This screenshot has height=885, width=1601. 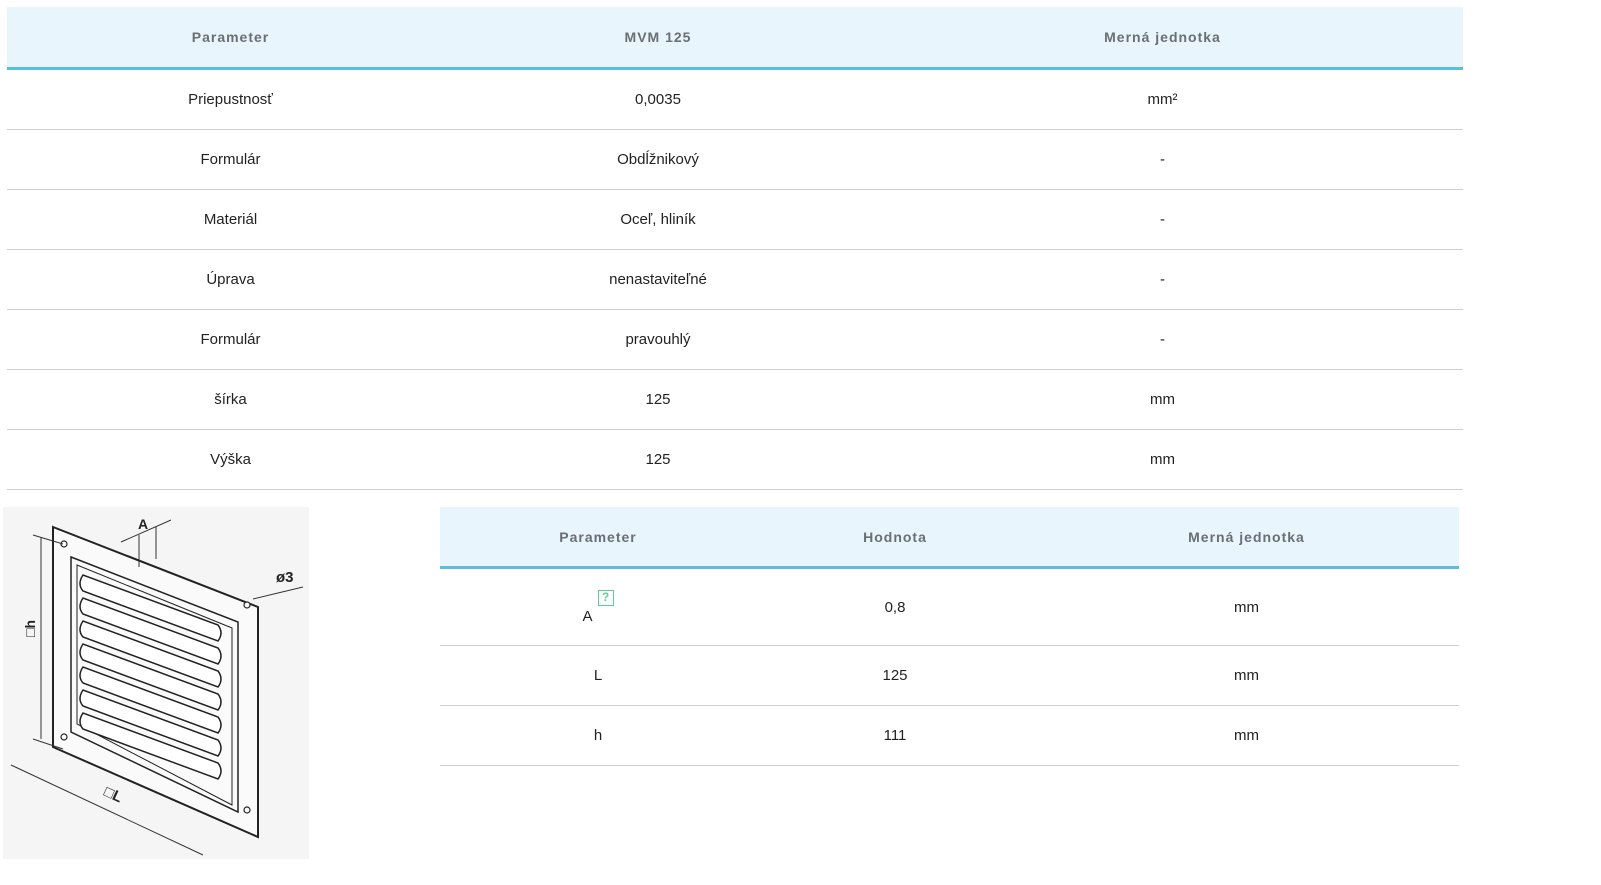 What do you see at coordinates (230, 399) in the screenshot?
I see `cell-parameter: šírka` at bounding box center [230, 399].